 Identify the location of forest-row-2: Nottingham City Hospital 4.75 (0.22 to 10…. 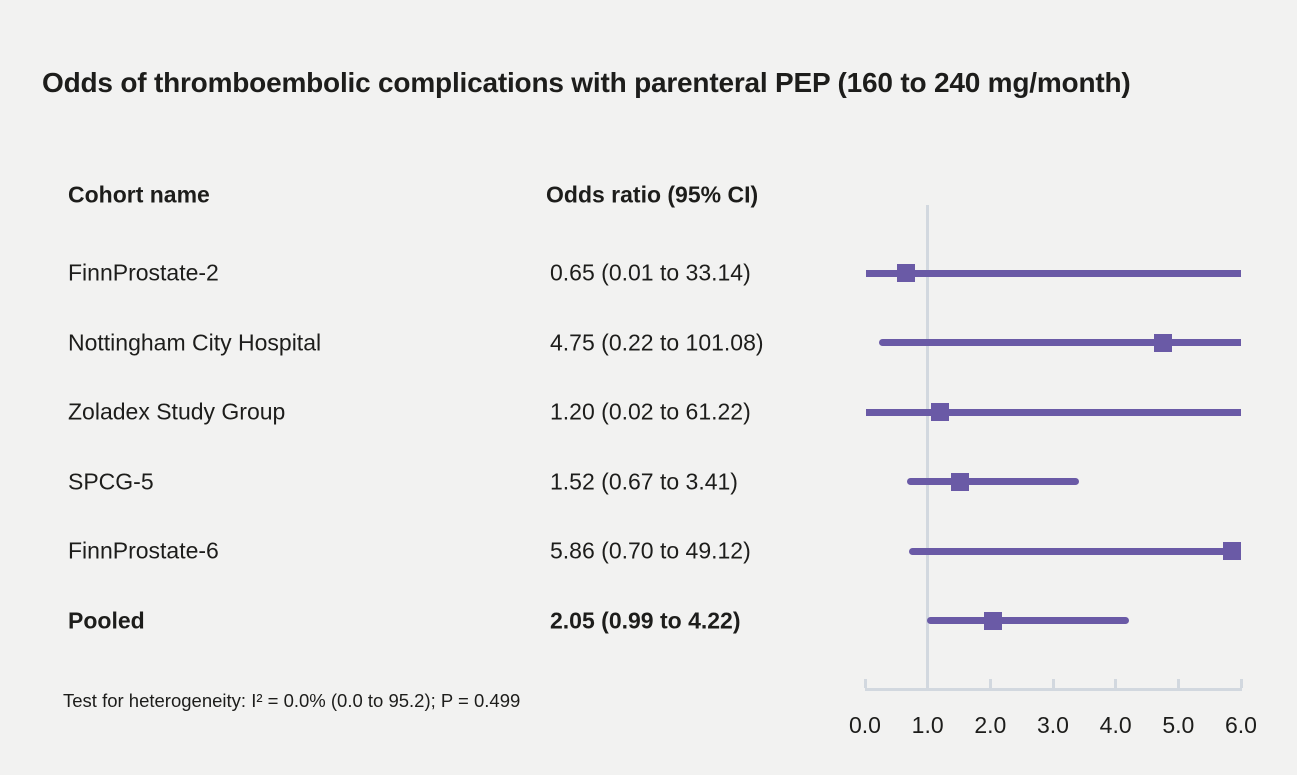
(648, 343).